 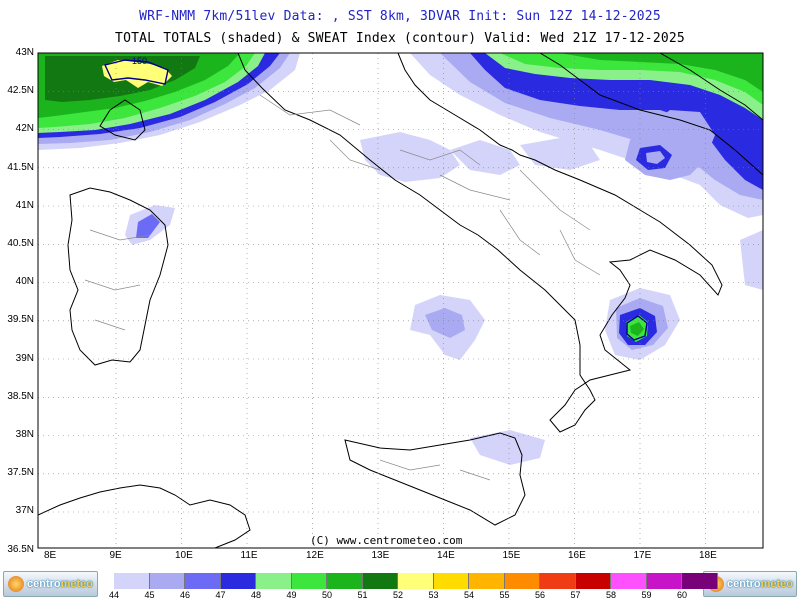 What do you see at coordinates (118, 276) in the screenshot?
I see `coast-sardinia` at bounding box center [118, 276].